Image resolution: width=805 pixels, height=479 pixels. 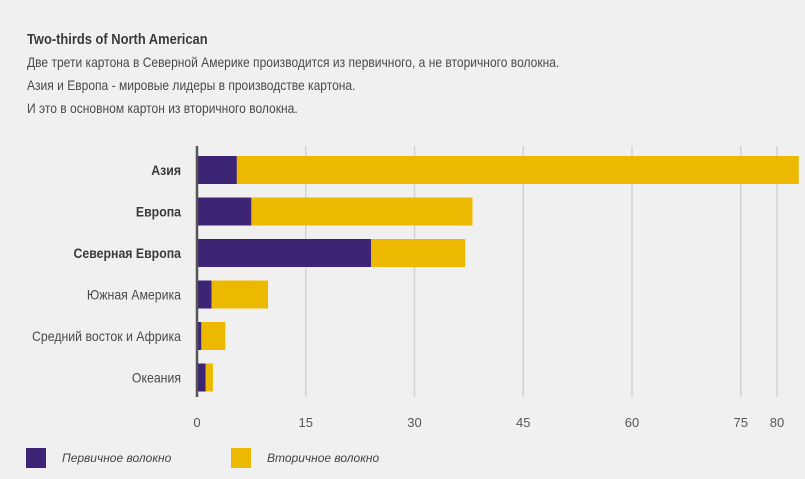 What do you see at coordinates (523, 422) in the screenshot?
I see `x-tick-label: 45` at bounding box center [523, 422].